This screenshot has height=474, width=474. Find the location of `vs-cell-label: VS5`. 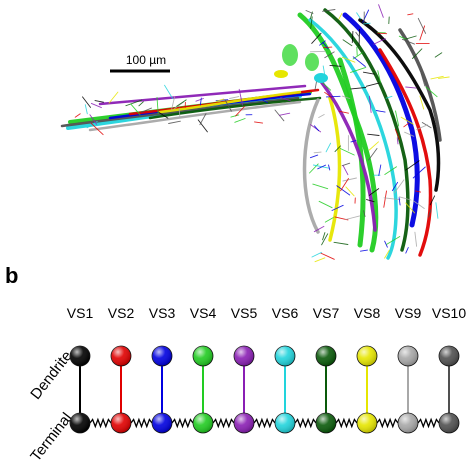

vs-cell-label: VS5 is located at coordinates (244, 313).